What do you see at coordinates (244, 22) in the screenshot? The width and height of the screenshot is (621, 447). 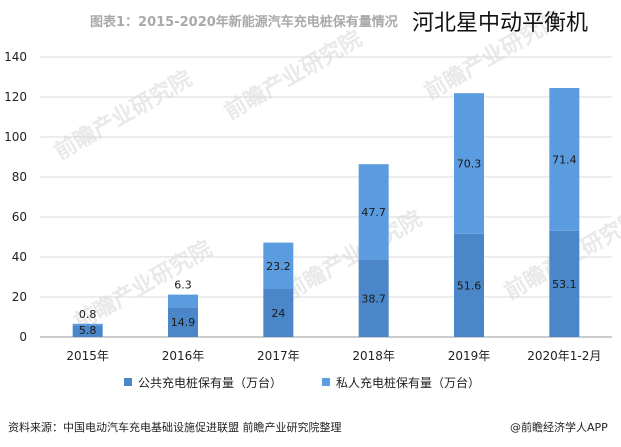 I see `chart-title: 图表1：2015-2020年新能源汽车充电桩保有量情况` at bounding box center [244, 22].